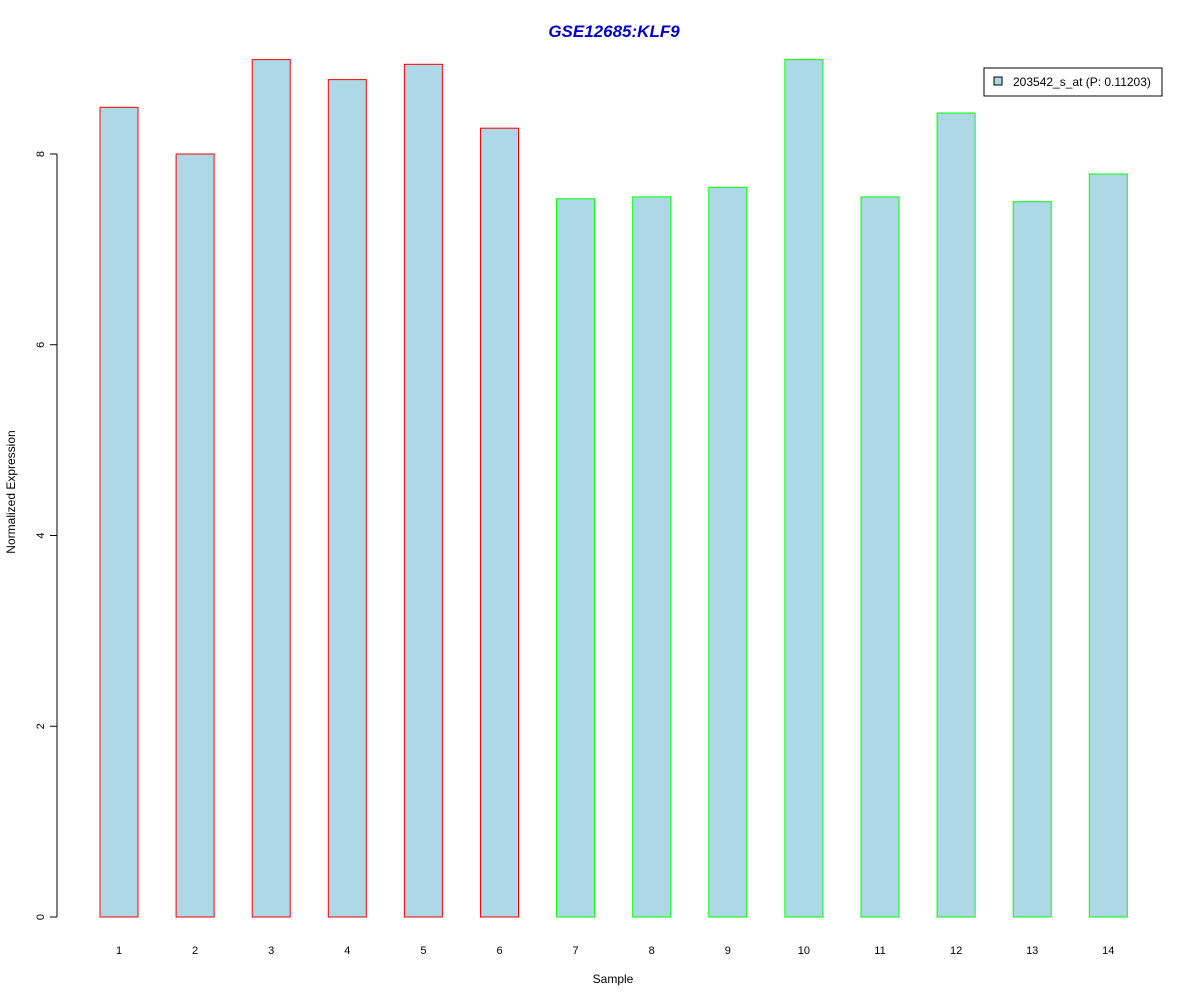 The image size is (1200, 1000). Describe the element at coordinates (1082, 82) in the screenshot. I see `legend-entry: 203542_s_at (P: 0.11203)` at that location.